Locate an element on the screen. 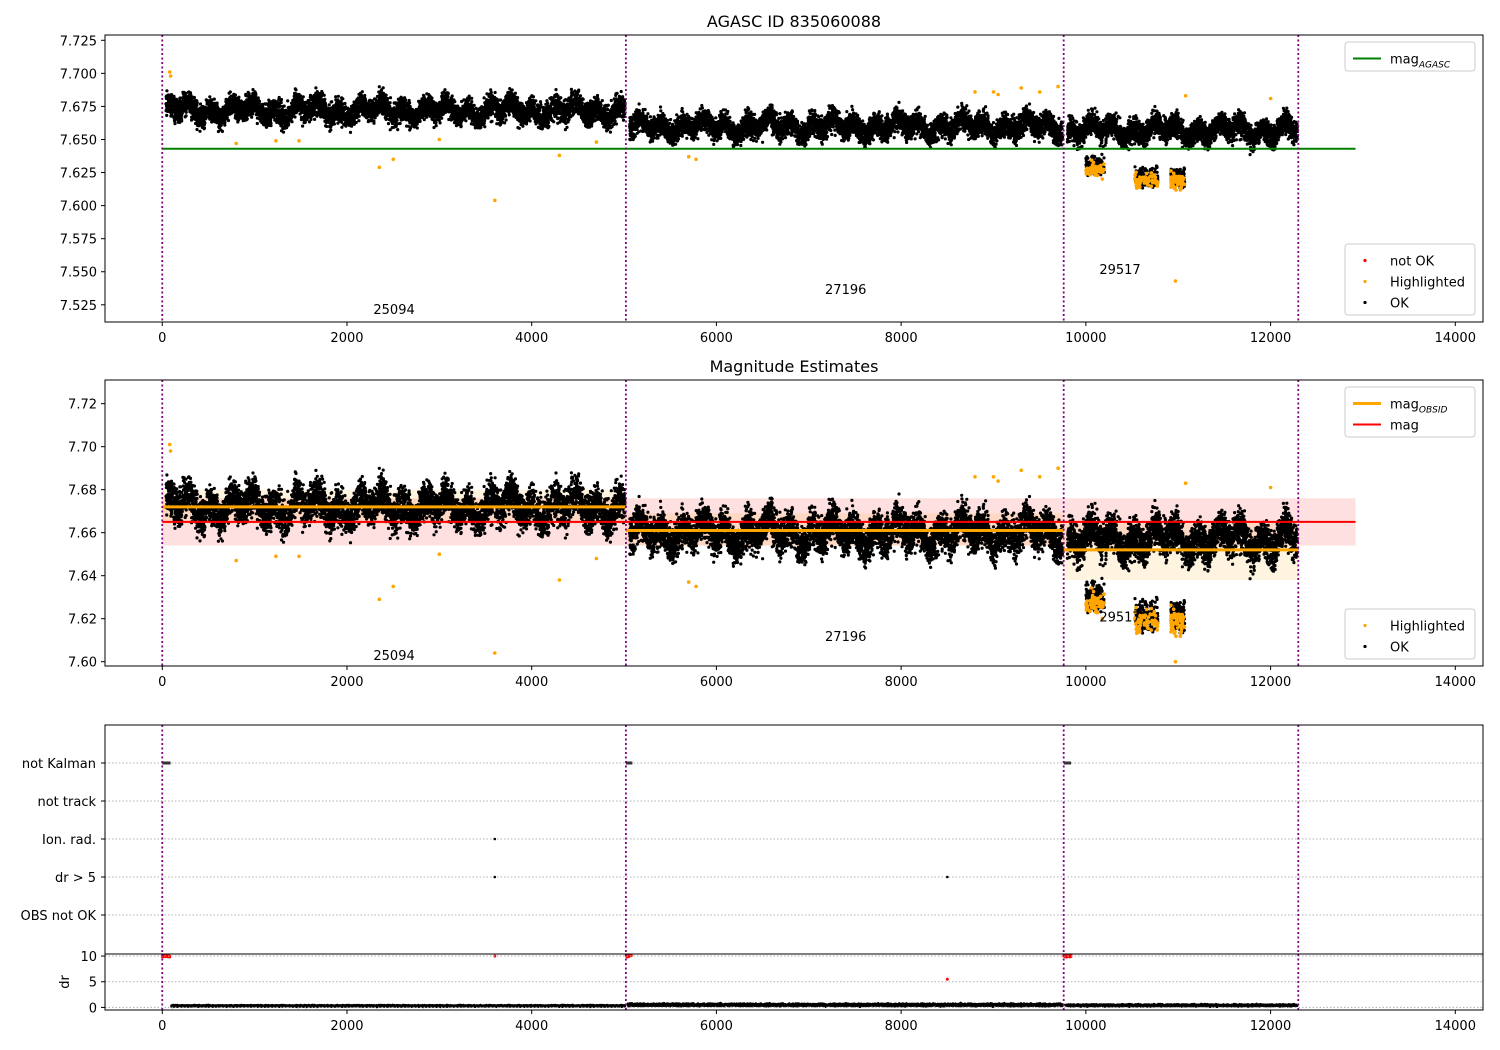 The height and width of the screenshot is (1050, 1500). ytick-label: 7.675 is located at coordinates (78, 107).